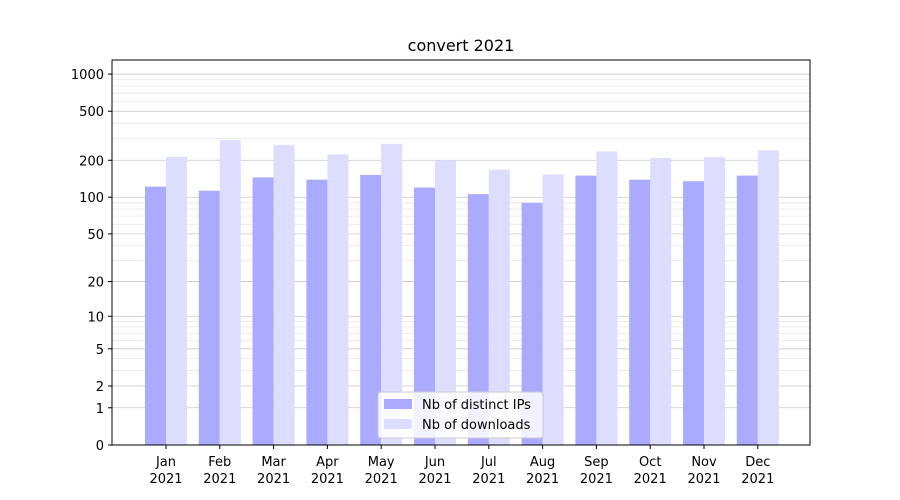 Image resolution: width=900 pixels, height=500 pixels. Describe the element at coordinates (87, 75) in the screenshot. I see `y-tick-label: 1000` at that location.